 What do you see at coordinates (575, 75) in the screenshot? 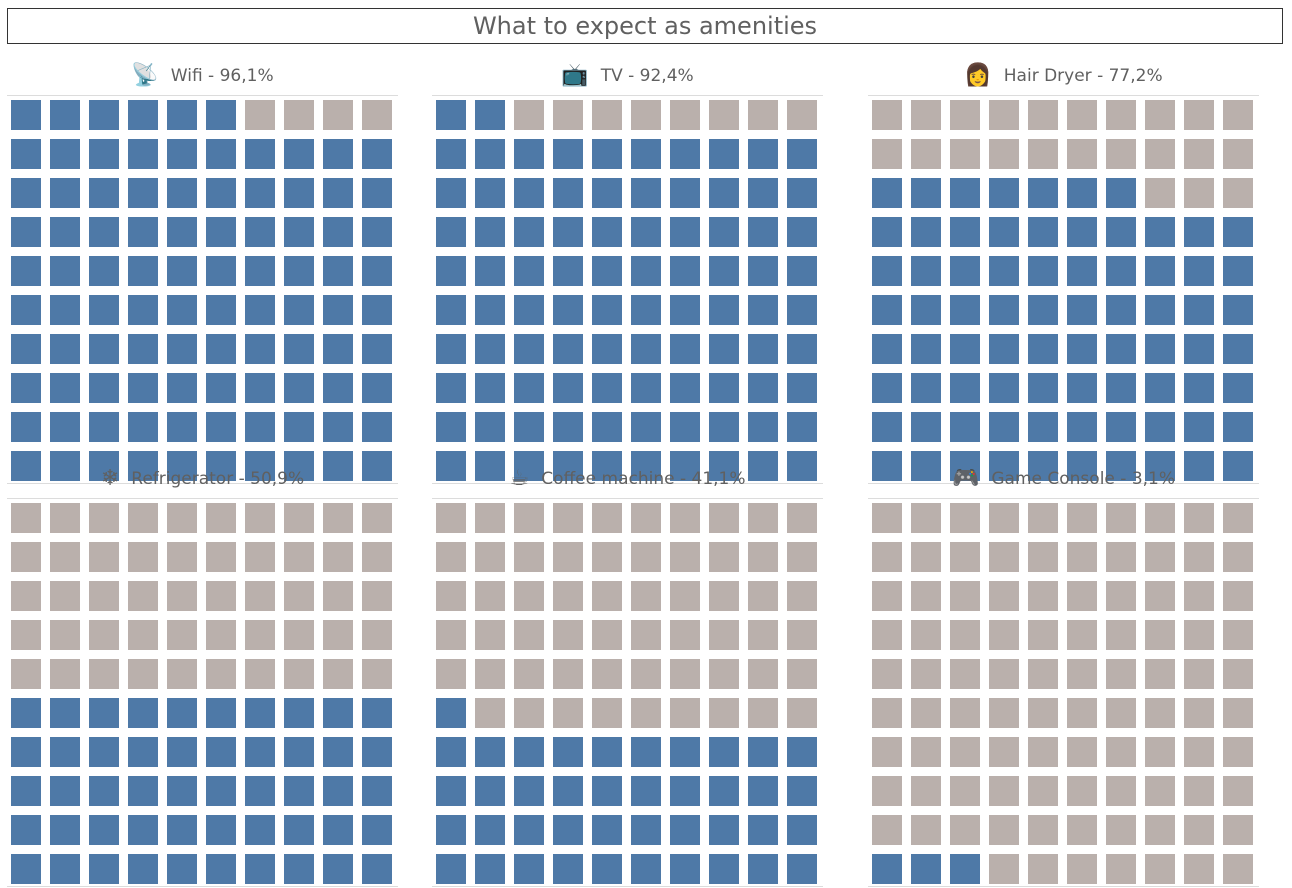
I see `television-icon: 📺` at bounding box center [575, 75].